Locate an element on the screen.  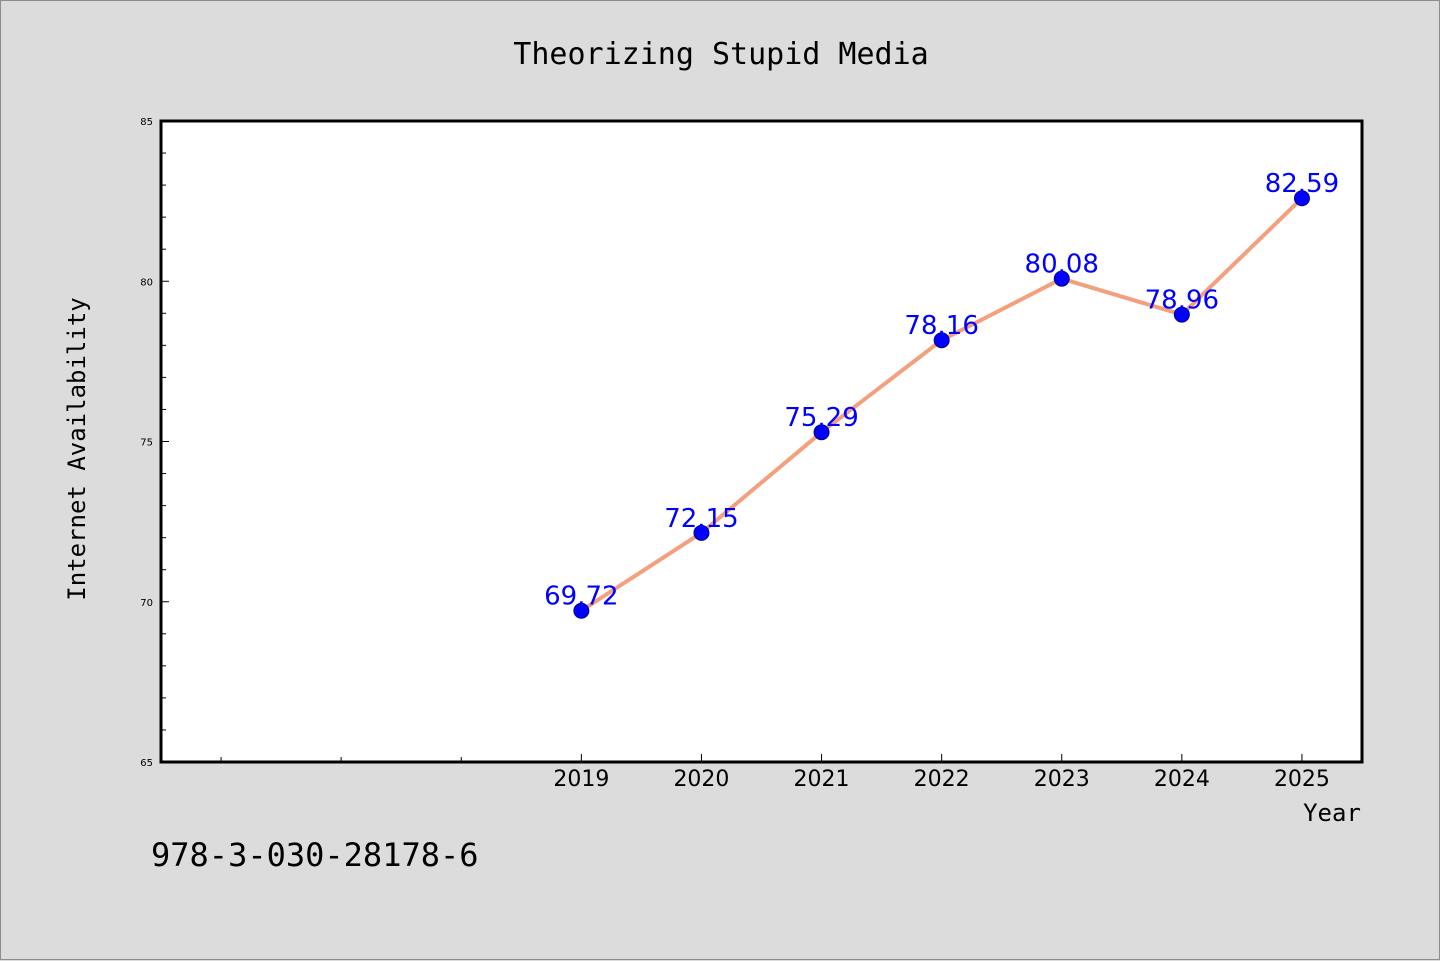
data-label: 78.96 is located at coordinates (1182, 301).